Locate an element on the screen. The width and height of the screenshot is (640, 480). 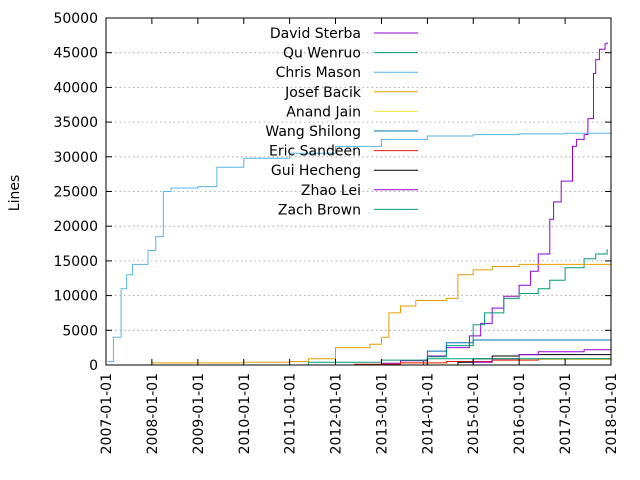
y-tick-label: 5000 is located at coordinates (80, 331).